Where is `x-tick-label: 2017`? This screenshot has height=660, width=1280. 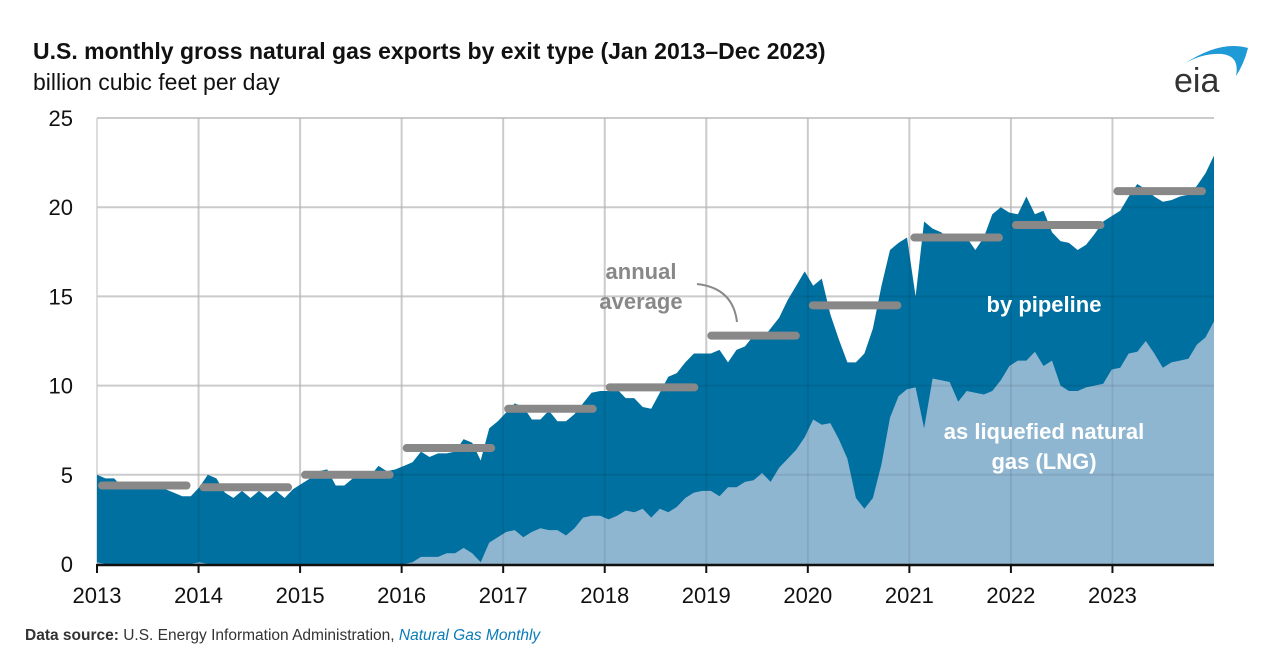
x-tick-label: 2017 is located at coordinates (503, 595).